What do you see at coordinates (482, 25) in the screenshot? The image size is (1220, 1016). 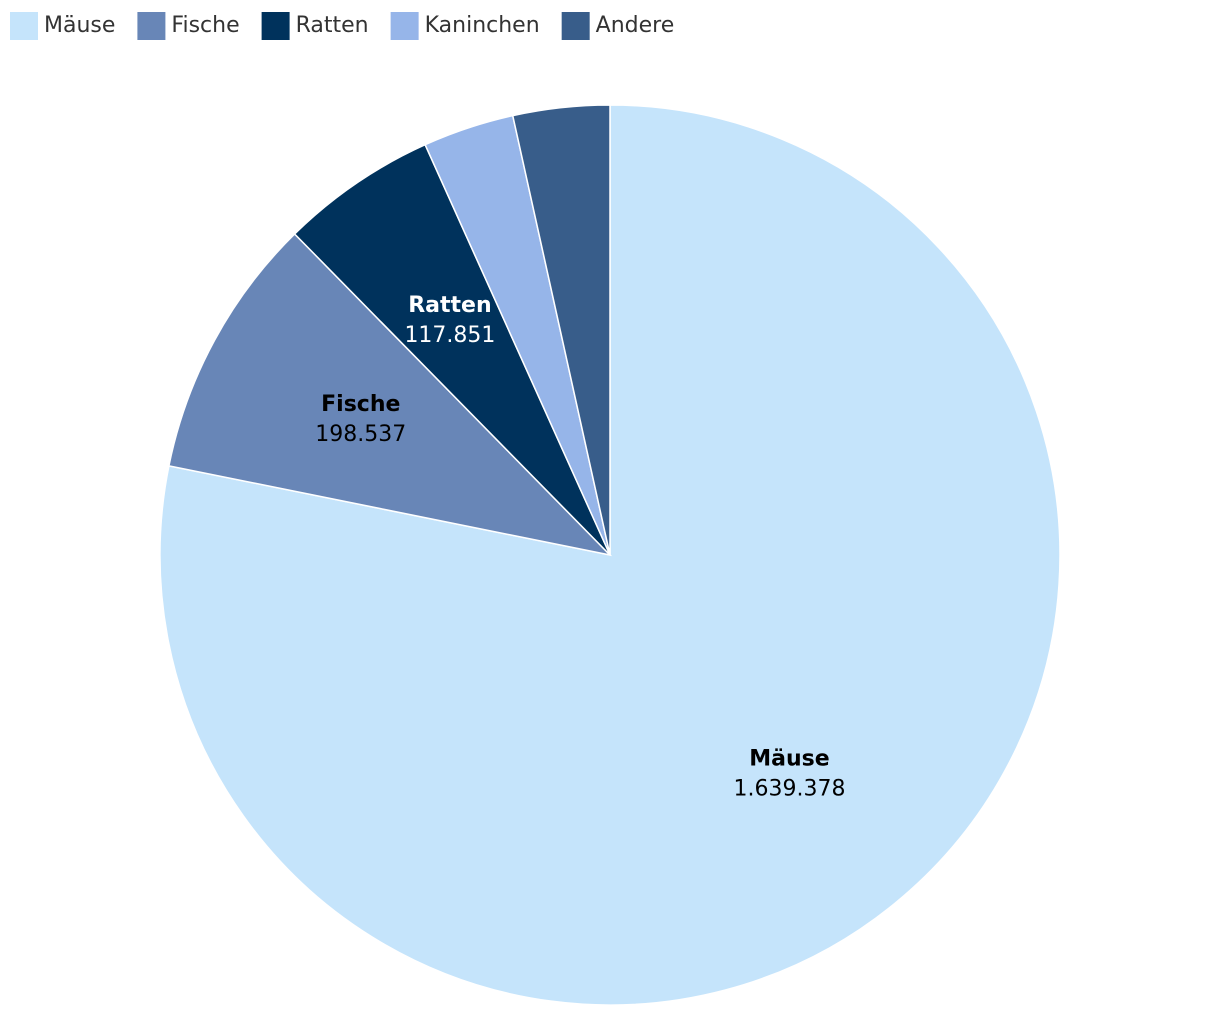 I see `legend-label: Kaninchen` at bounding box center [482, 25].